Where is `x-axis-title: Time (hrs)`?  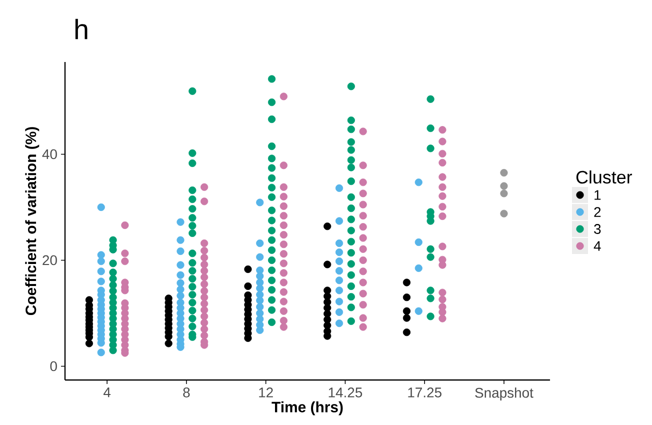
x-axis-title: Time (hrs) is located at coordinates (307, 408).